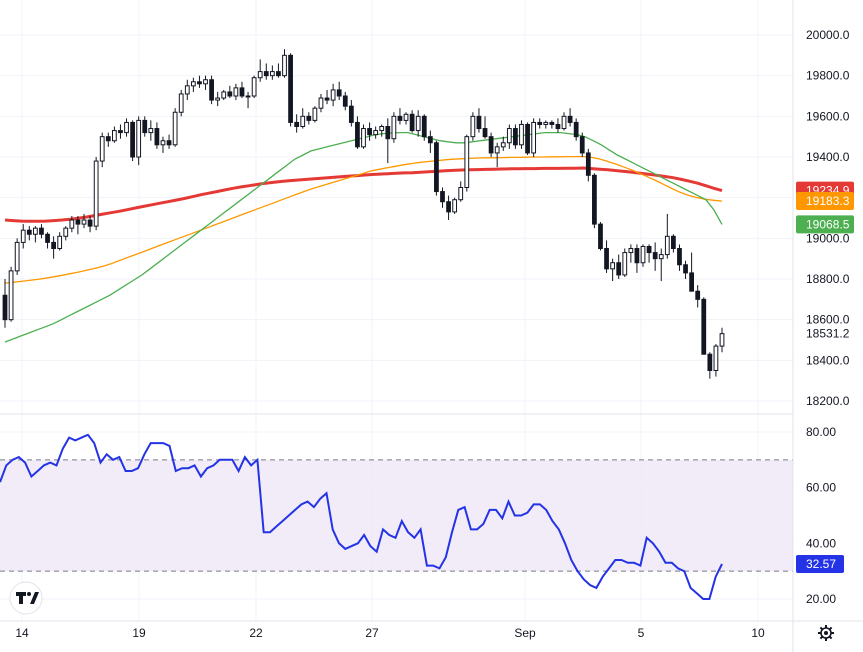 The image size is (863, 652). Describe the element at coordinates (26, 598) in the screenshot. I see `tradingview-logo-icon` at that location.